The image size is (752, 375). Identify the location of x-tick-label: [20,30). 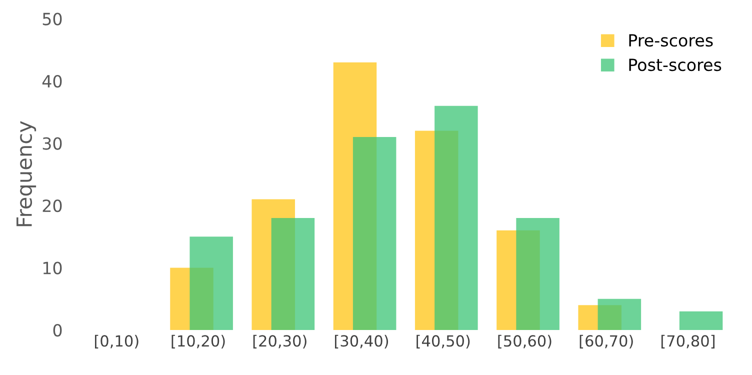
(279, 341).